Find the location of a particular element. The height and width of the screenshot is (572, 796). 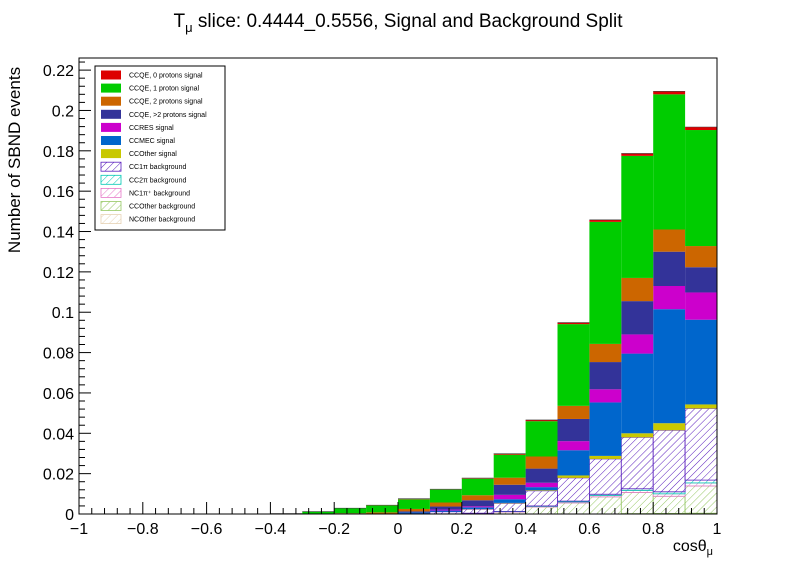

x-tick-label: −0.2 is located at coordinates (334, 529).